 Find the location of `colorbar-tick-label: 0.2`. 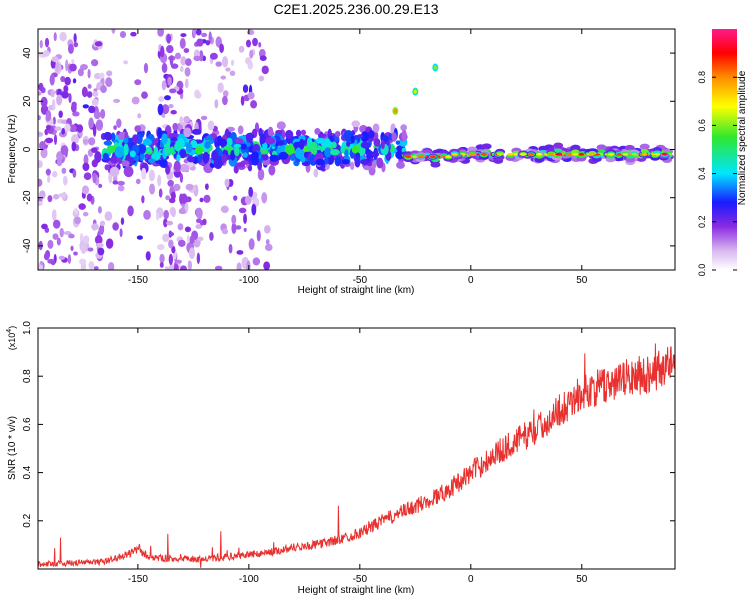

colorbar-tick-label: 0.2 is located at coordinates (702, 222).